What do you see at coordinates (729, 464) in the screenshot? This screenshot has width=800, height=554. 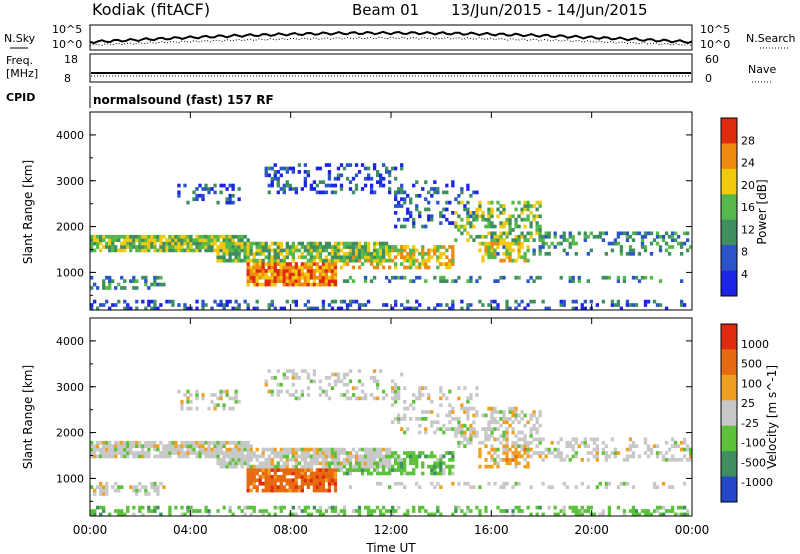 I see `colorbar-swatch` at bounding box center [729, 464].